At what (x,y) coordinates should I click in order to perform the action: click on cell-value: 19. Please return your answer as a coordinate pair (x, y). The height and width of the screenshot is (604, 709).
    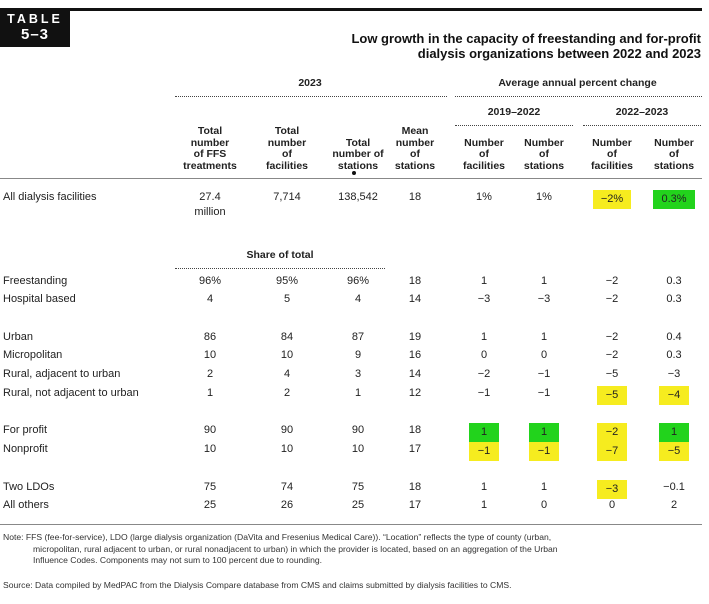
    Looking at the image, I should click on (415, 337).